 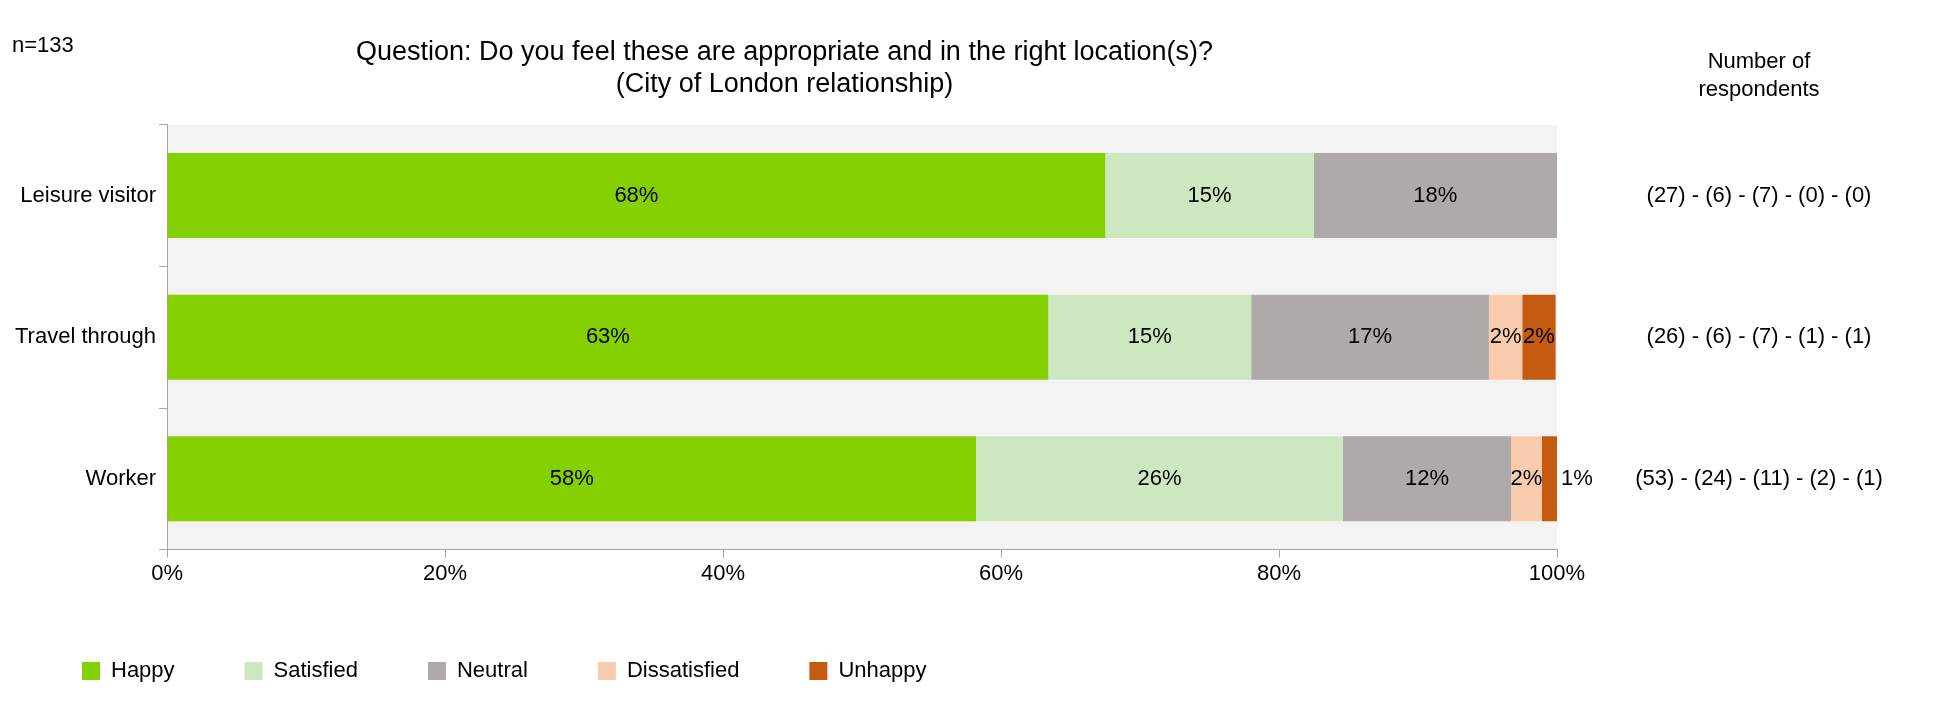 I want to click on legend-label: Satisfied, so click(x=315, y=670).